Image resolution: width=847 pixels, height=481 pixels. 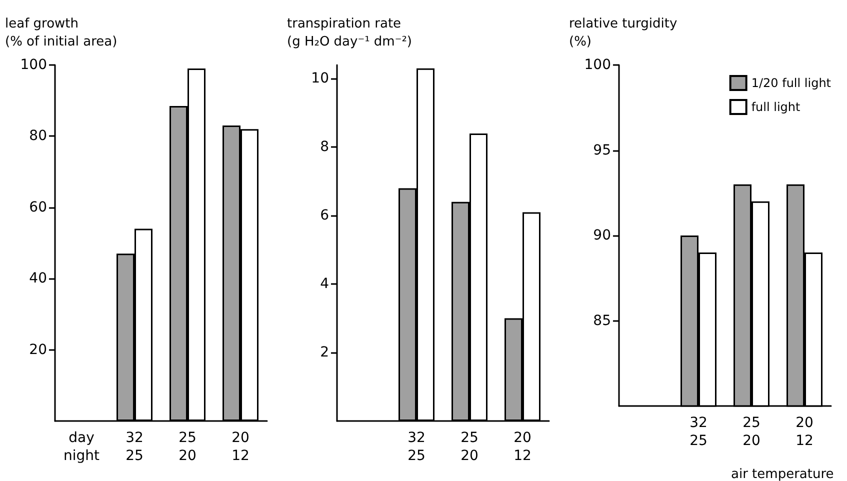 What do you see at coordinates (38, 207) in the screenshot?
I see `y-tick-label: 60` at bounding box center [38, 207].